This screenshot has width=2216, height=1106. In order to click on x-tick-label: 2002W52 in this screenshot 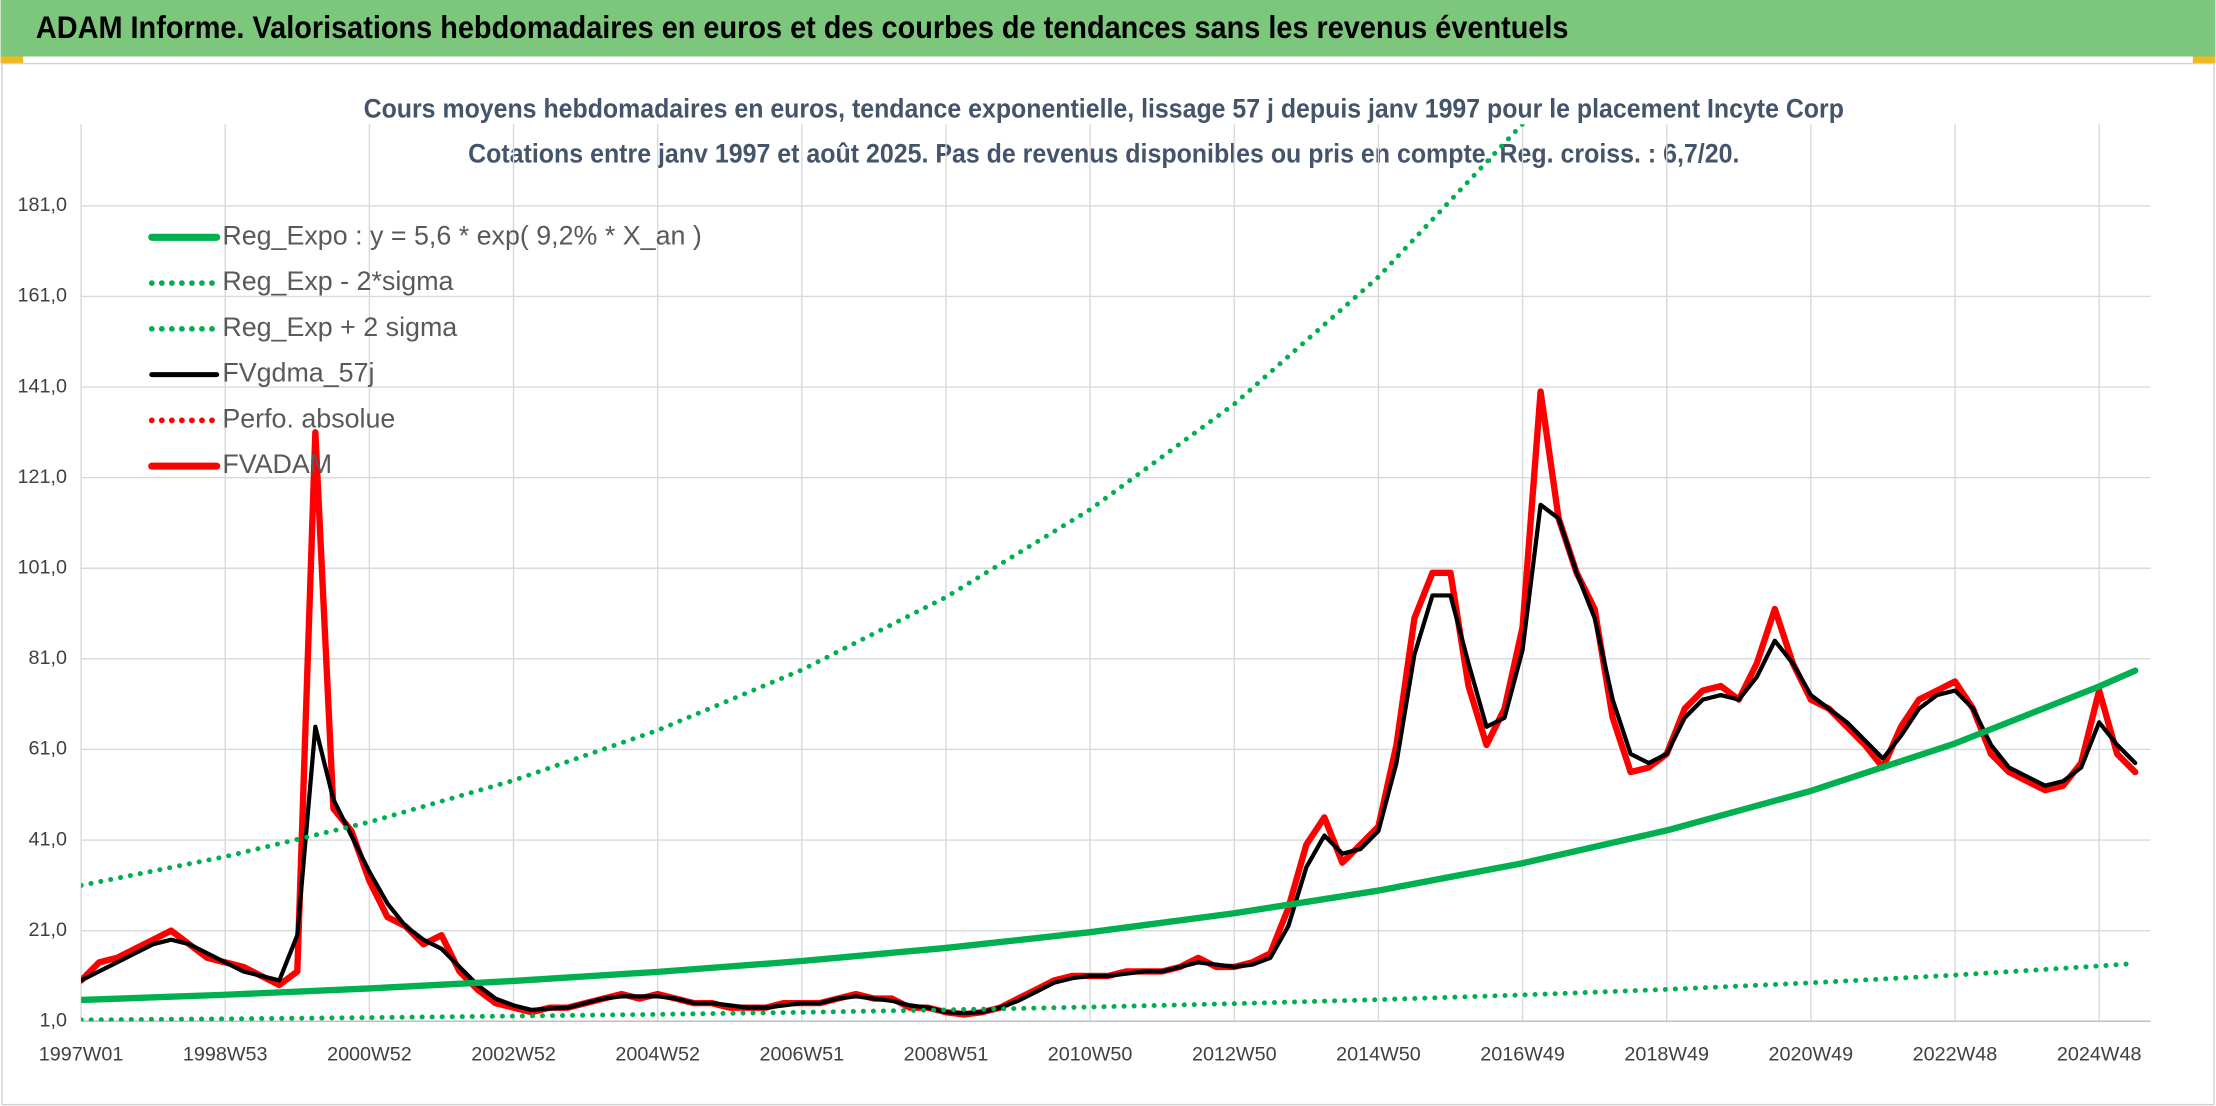, I will do `click(513, 1054)`.